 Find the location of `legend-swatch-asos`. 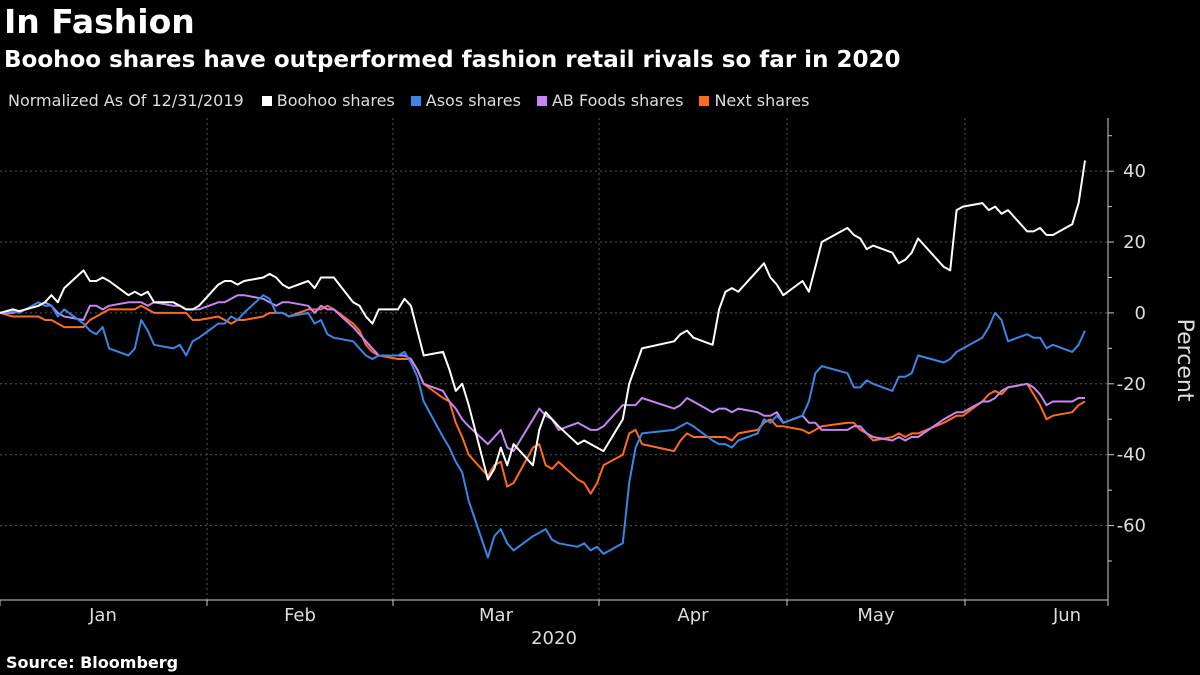

legend-swatch-asos is located at coordinates (415, 101).